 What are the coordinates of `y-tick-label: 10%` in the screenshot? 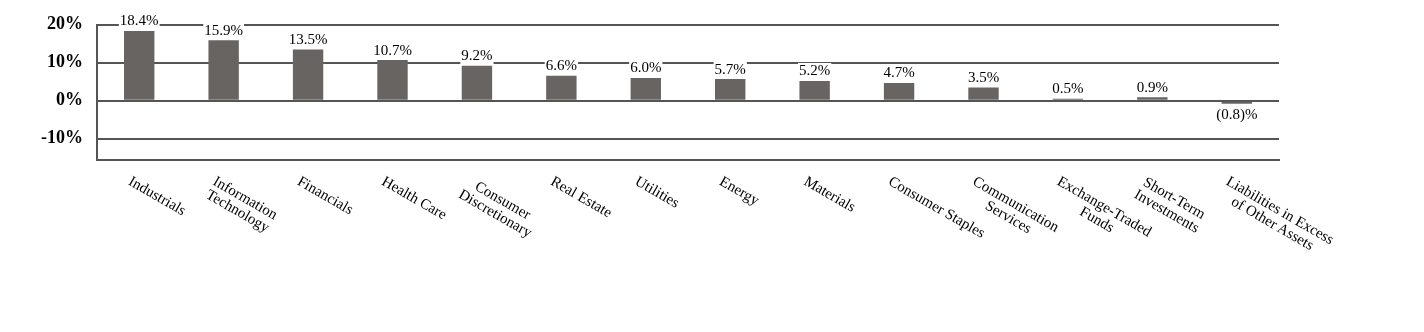 It's located at (65, 61).